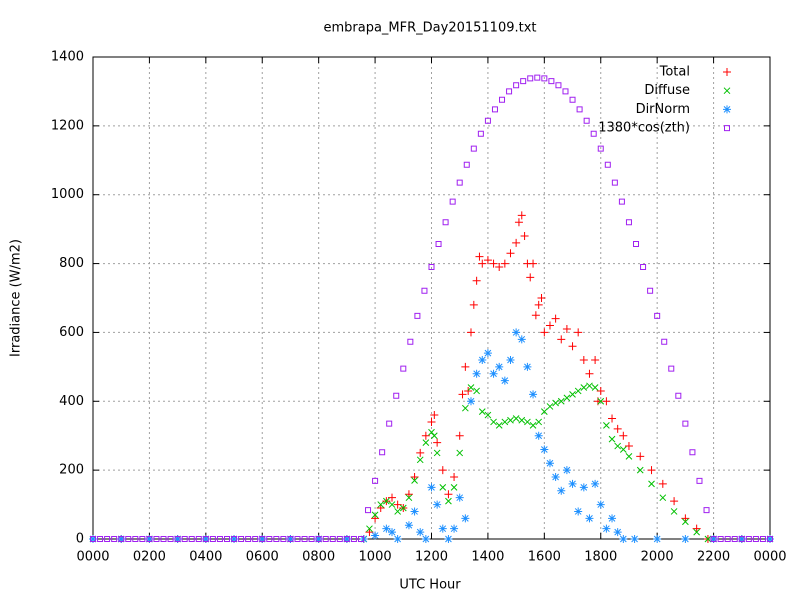 The width and height of the screenshot is (800, 600). What do you see at coordinates (205, 557) in the screenshot?
I see `x-tick-label: 0400` at bounding box center [205, 557].